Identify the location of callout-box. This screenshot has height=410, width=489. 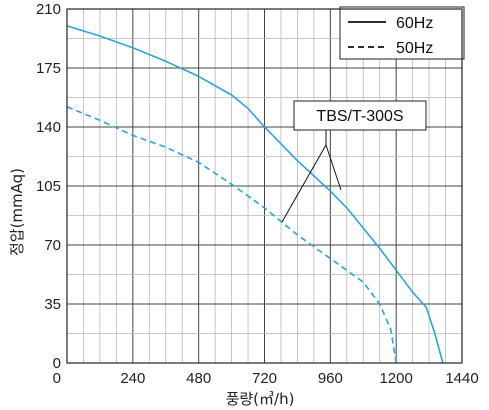
(360, 115).